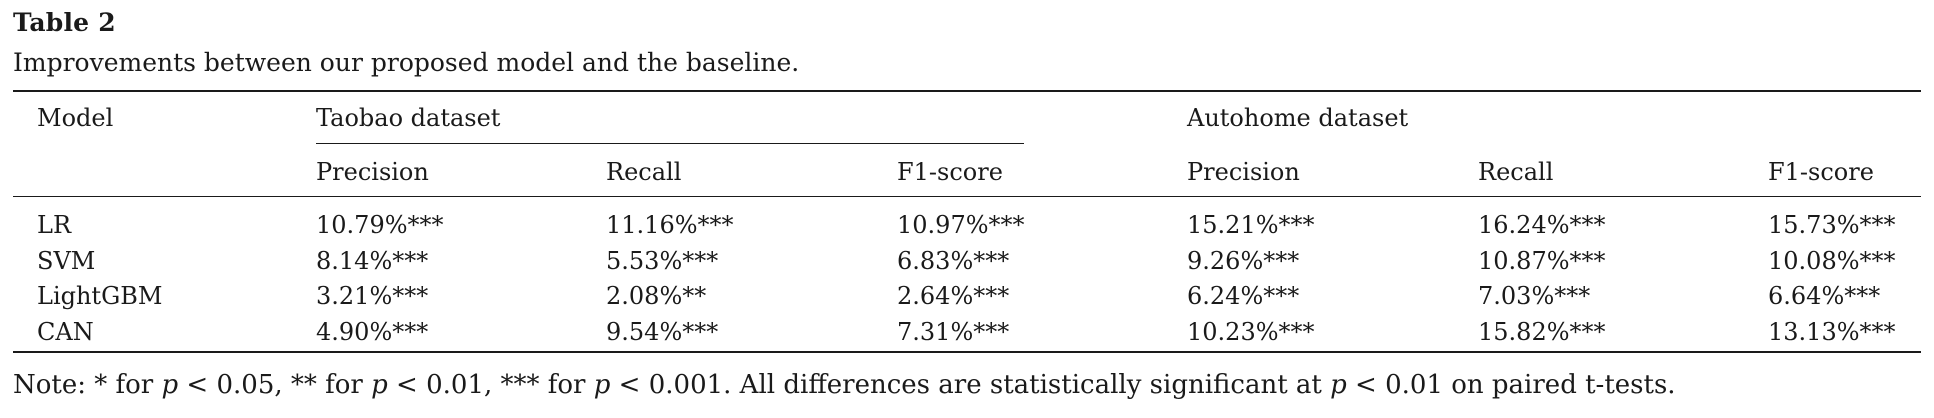  Describe the element at coordinates (372, 261) in the screenshot. I see `table-cell: 8.14%***` at that location.